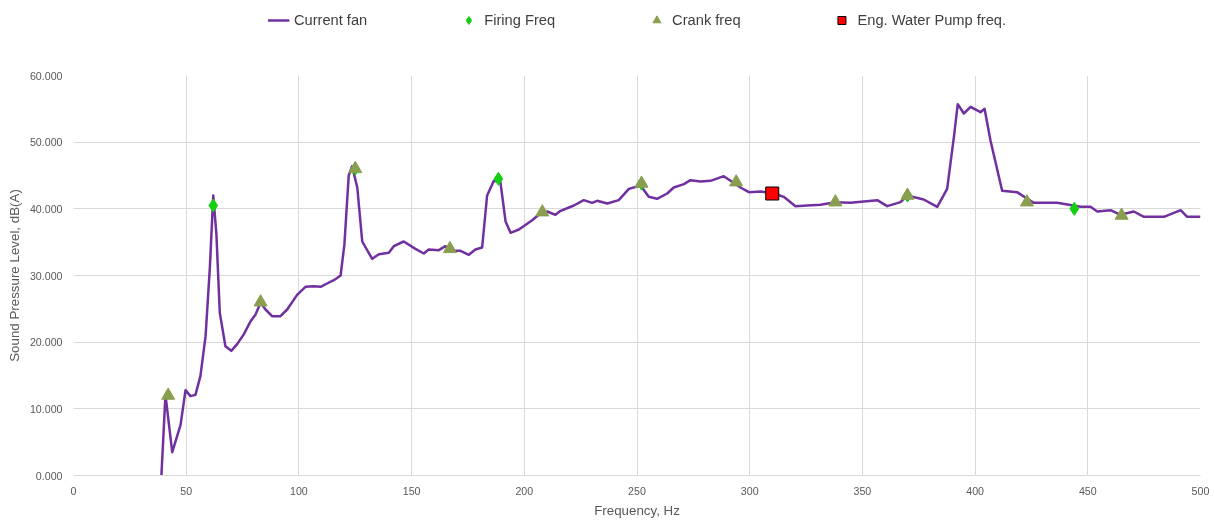  I want to click on y-tick-label: 60.000, so click(46, 75).